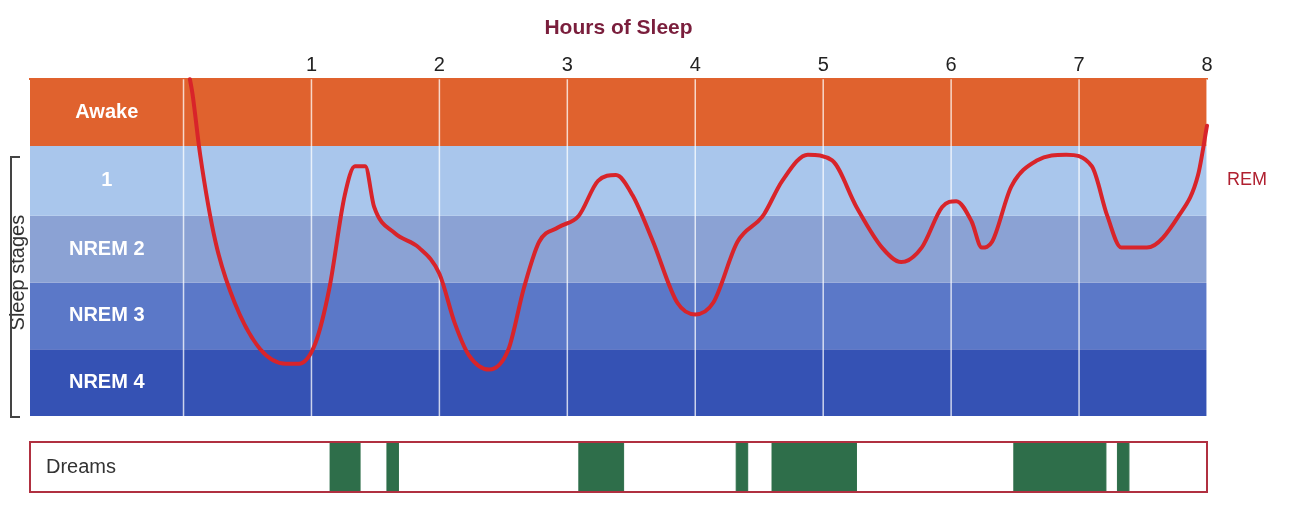  I want to click on x-tick-label: 7, so click(1079, 63).